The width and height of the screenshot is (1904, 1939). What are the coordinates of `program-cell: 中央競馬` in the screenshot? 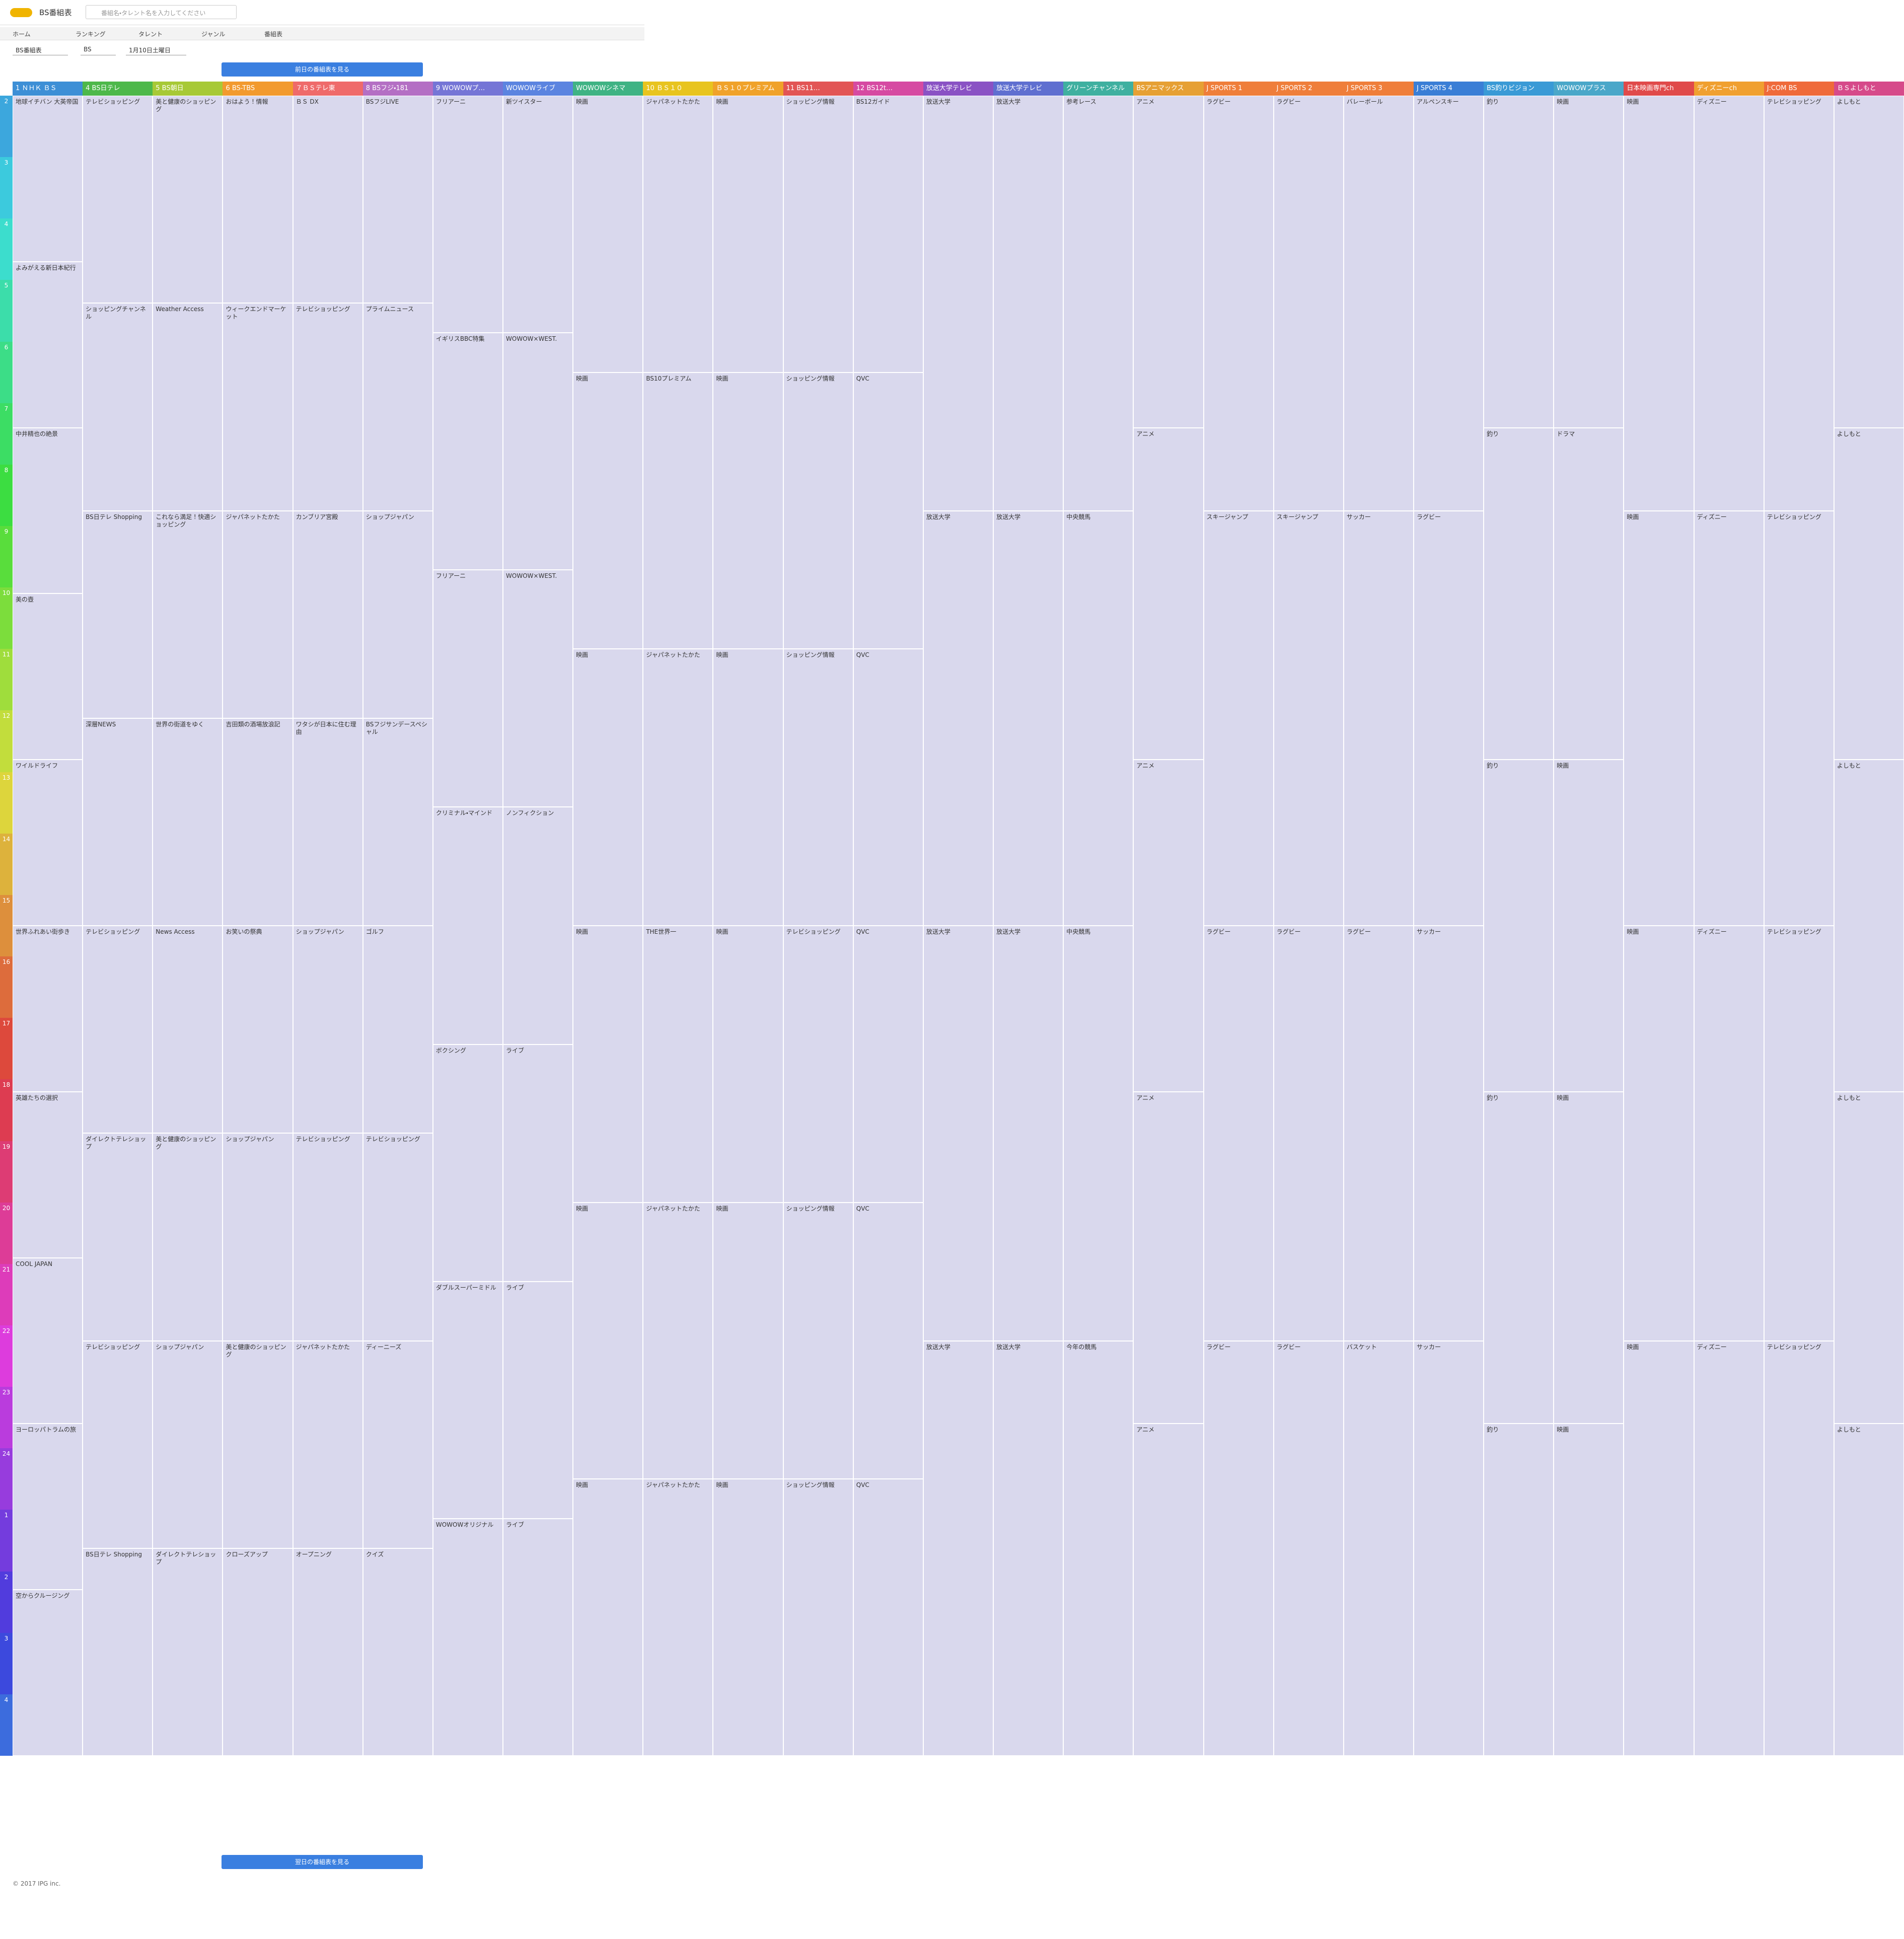 It's located at (1098, 1133).